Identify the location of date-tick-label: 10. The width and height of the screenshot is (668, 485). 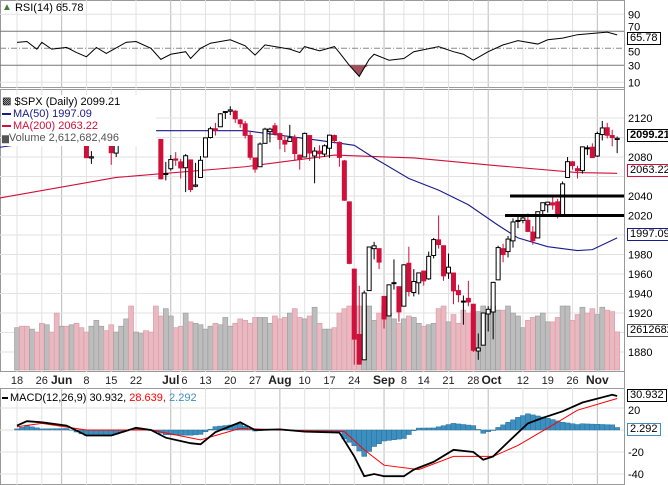
(305, 381).